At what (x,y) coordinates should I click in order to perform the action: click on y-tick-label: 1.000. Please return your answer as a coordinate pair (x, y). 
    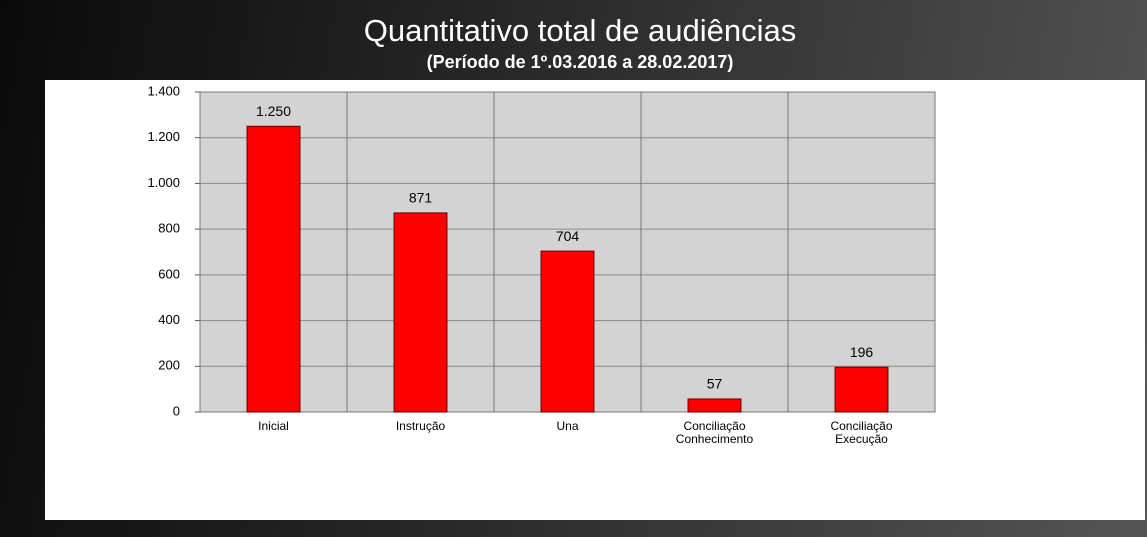
    Looking at the image, I should click on (163, 182).